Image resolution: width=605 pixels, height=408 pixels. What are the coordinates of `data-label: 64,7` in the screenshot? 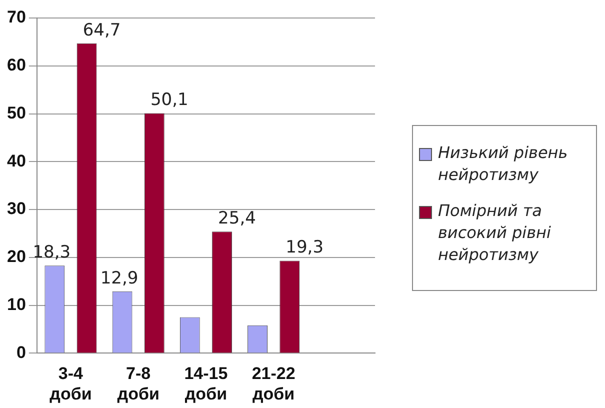 It's located at (101, 30).